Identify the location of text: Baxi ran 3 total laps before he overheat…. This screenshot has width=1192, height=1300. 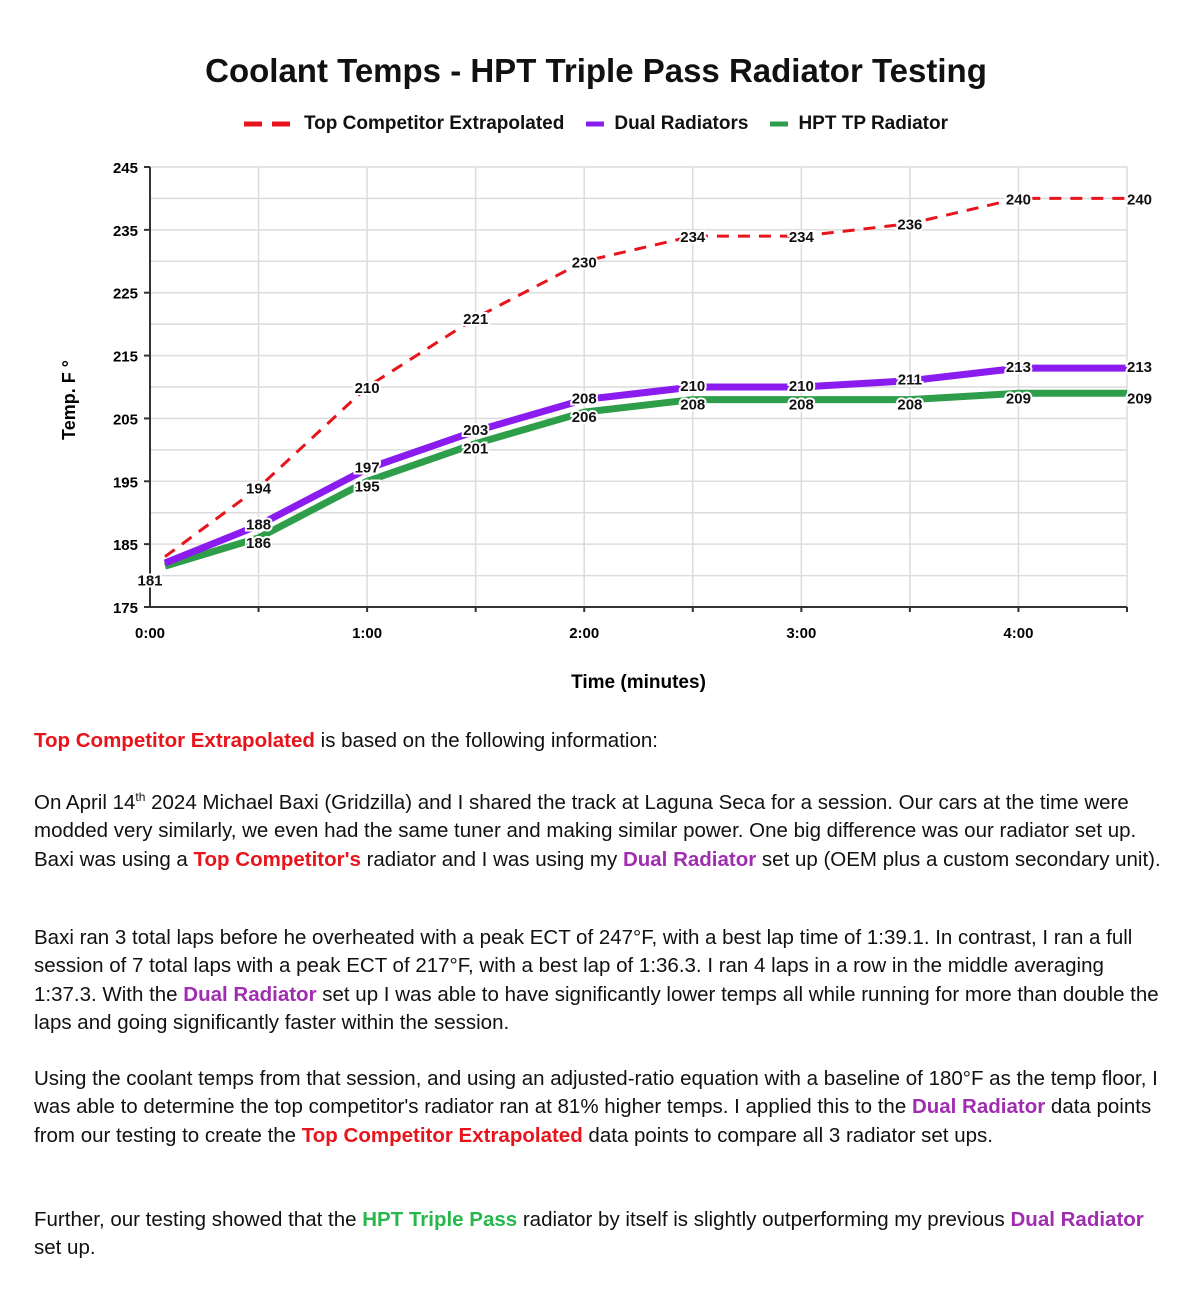
(583, 966).